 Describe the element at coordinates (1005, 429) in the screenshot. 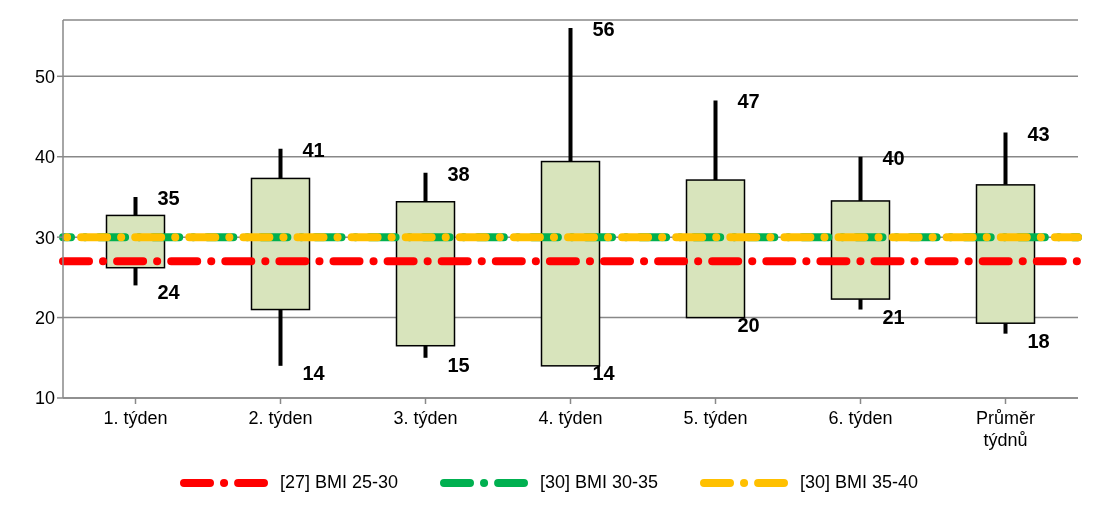

I see `x-tick-label: Průměr týdnů` at that location.